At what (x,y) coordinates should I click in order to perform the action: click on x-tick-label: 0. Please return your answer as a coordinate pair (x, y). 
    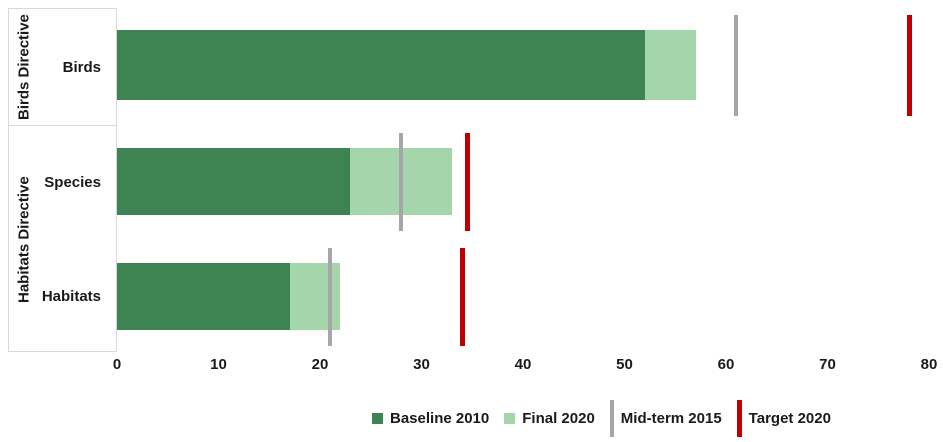
    Looking at the image, I should click on (117, 364).